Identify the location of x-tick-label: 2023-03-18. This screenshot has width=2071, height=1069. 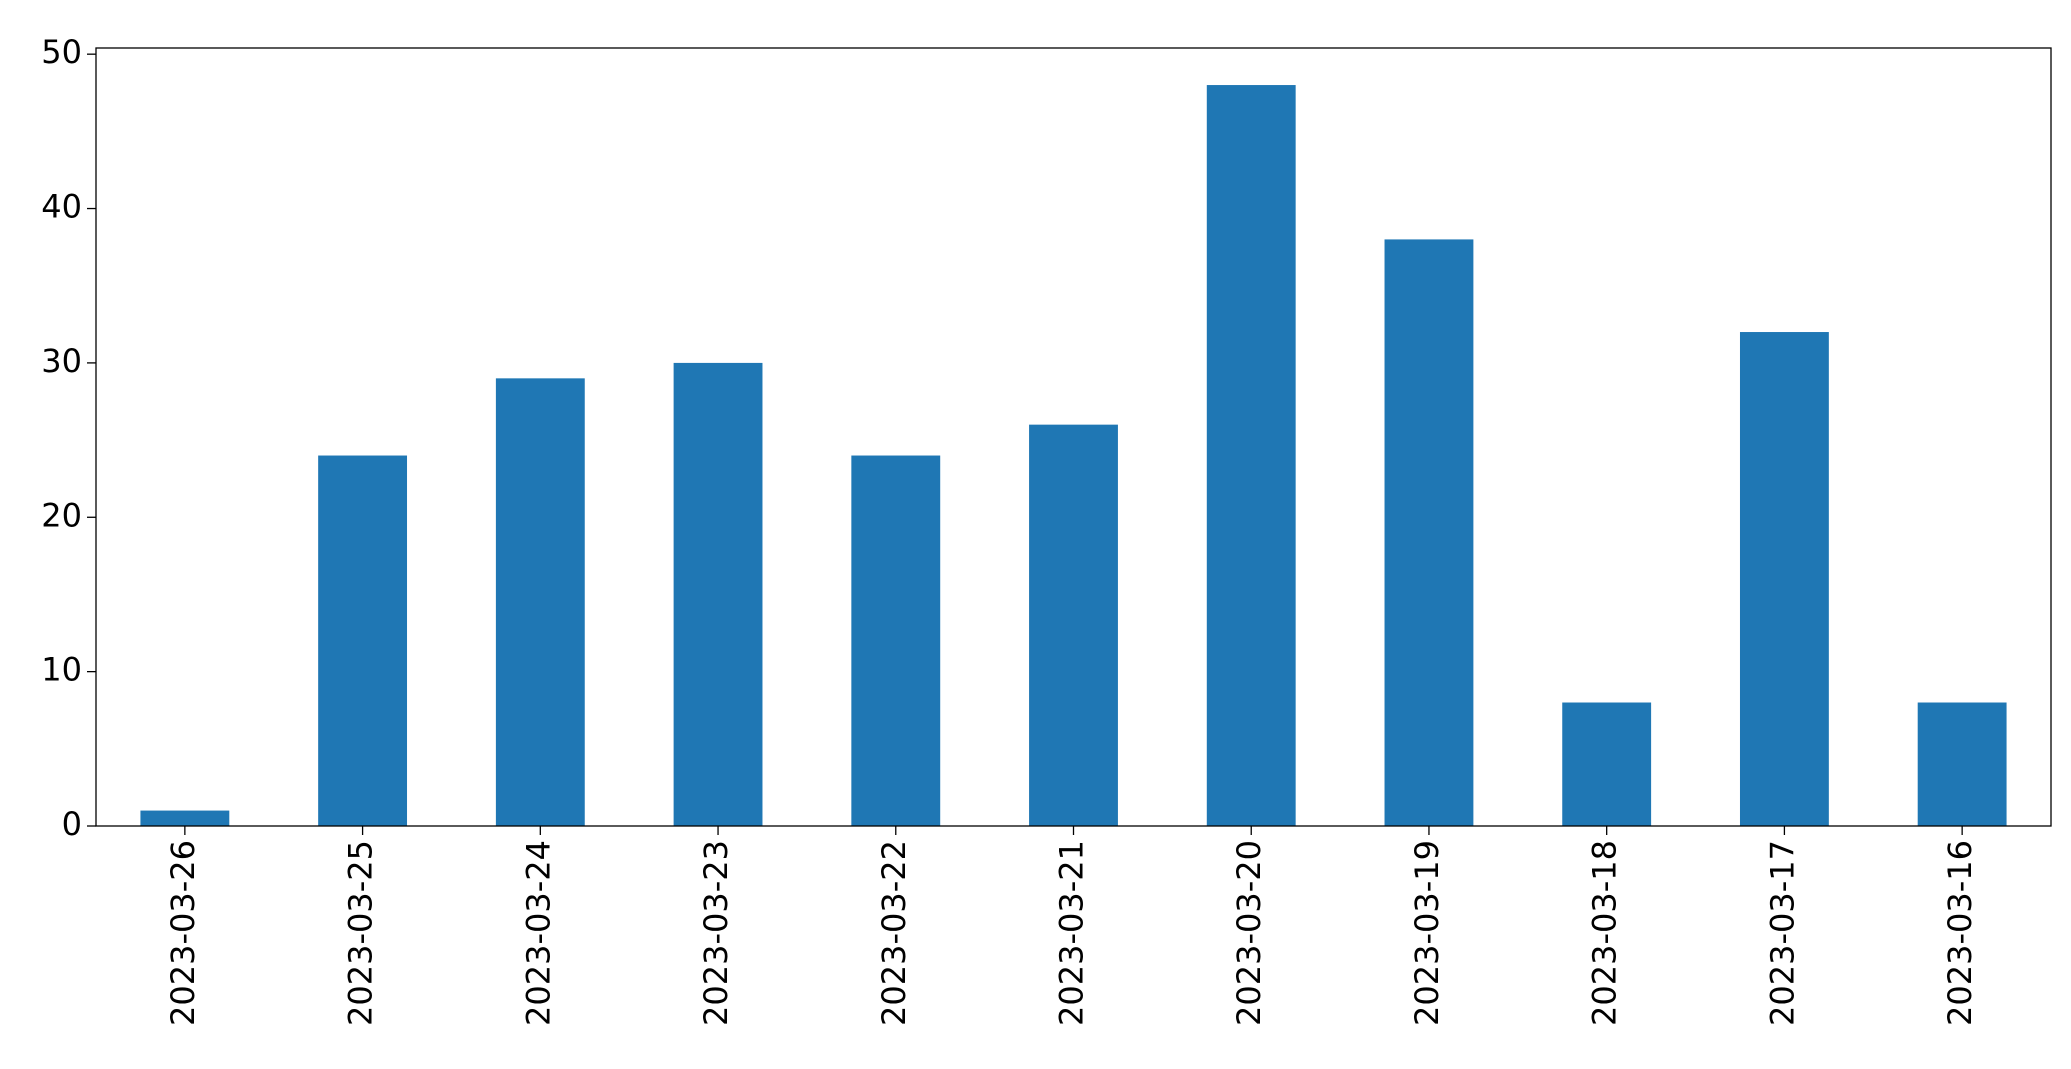
(1605, 933).